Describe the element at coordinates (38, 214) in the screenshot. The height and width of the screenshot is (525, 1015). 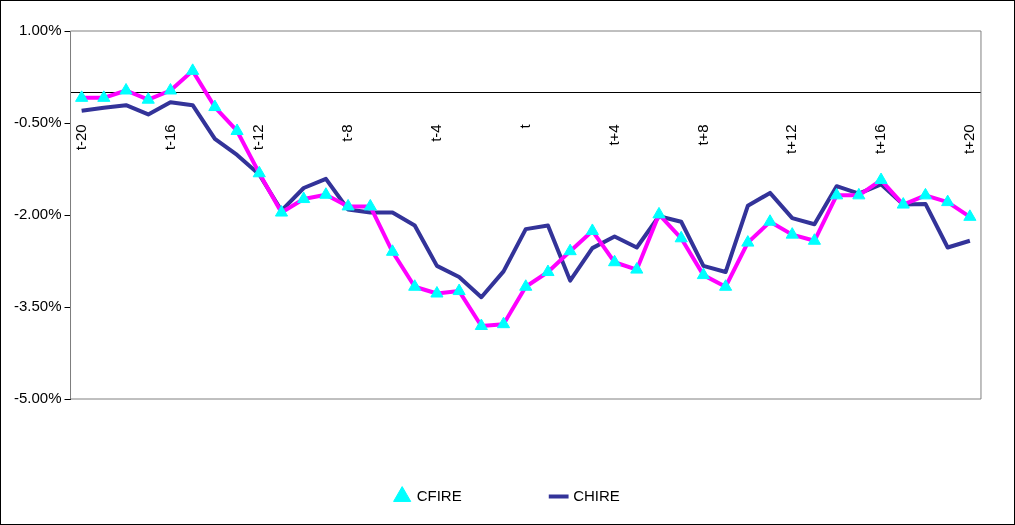
I see `y-tick-label: -2.00%` at that location.